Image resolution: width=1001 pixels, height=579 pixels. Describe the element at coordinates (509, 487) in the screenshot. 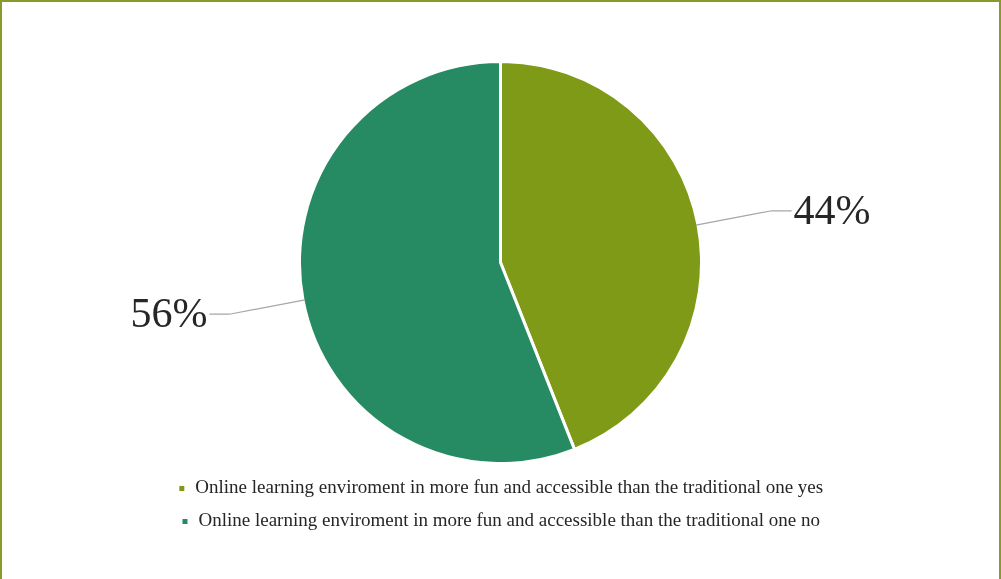

I see `legend-label: Online learning enviroment in more fun and accessible than the traditional one yes` at that location.